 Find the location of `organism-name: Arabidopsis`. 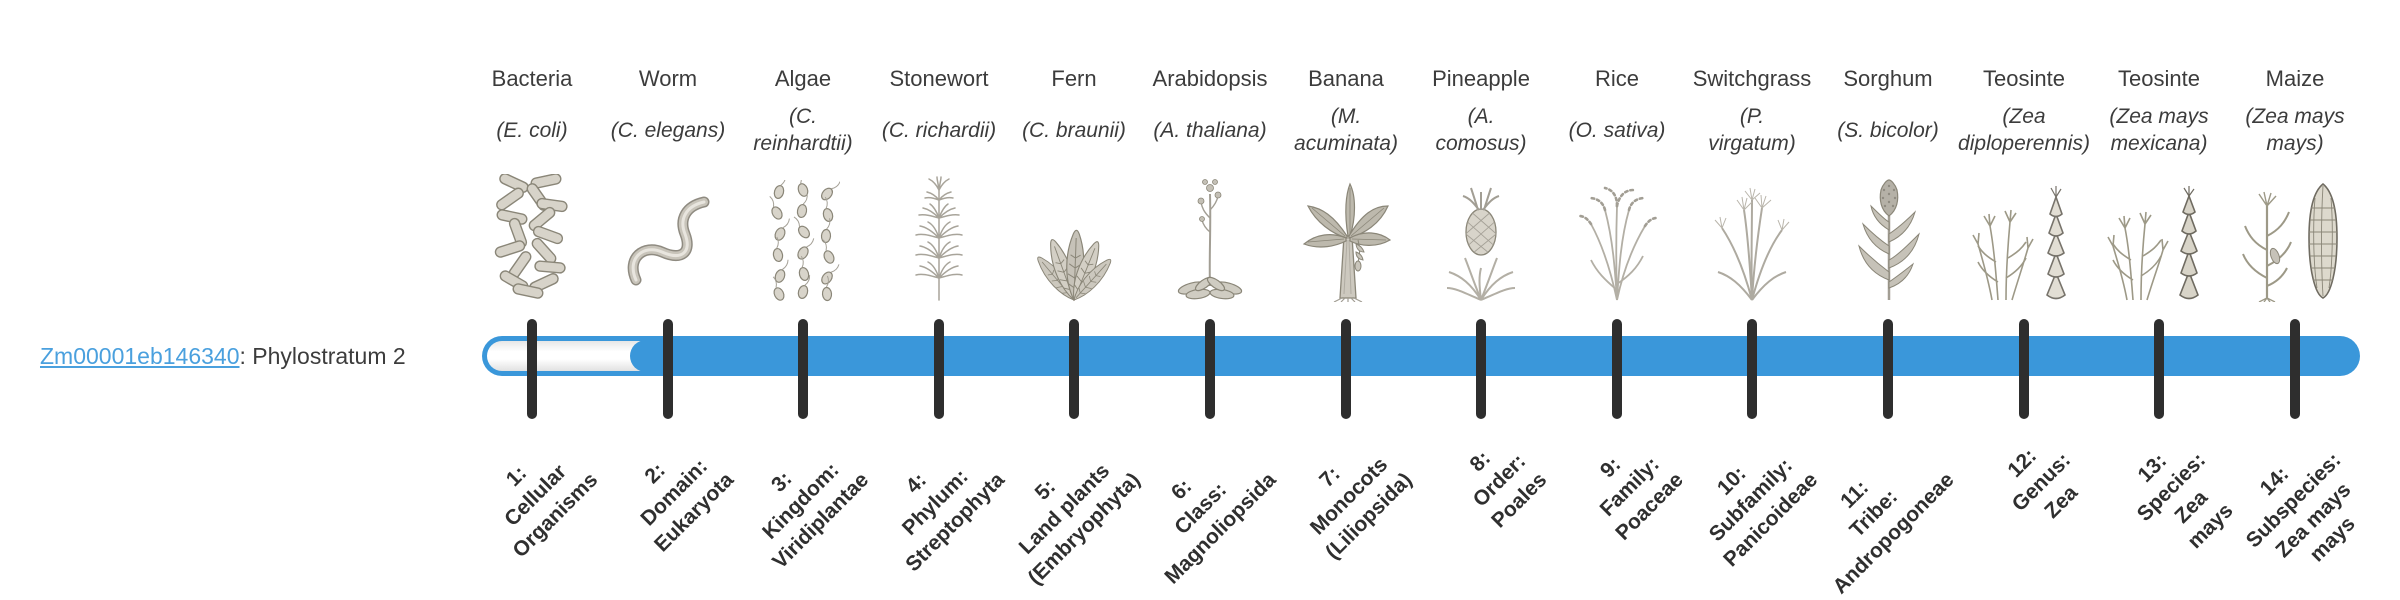

organism-name: Arabidopsis is located at coordinates (1210, 78).